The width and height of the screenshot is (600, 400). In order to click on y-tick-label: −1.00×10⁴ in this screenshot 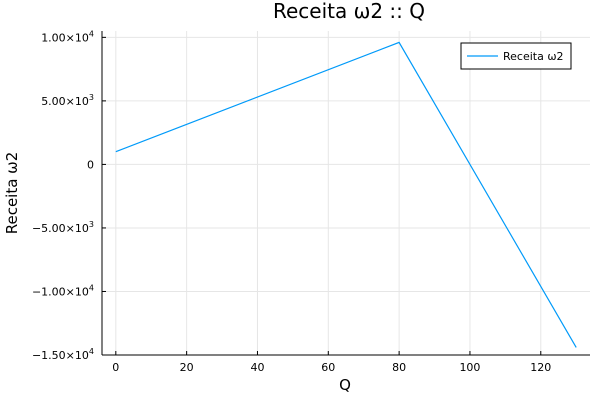, I will do `click(63, 290)`.